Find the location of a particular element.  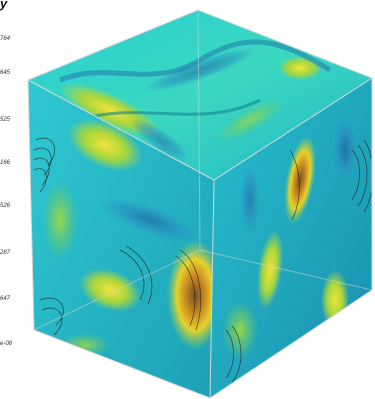

colorbar-tick-label: 647 is located at coordinates (5, 299).